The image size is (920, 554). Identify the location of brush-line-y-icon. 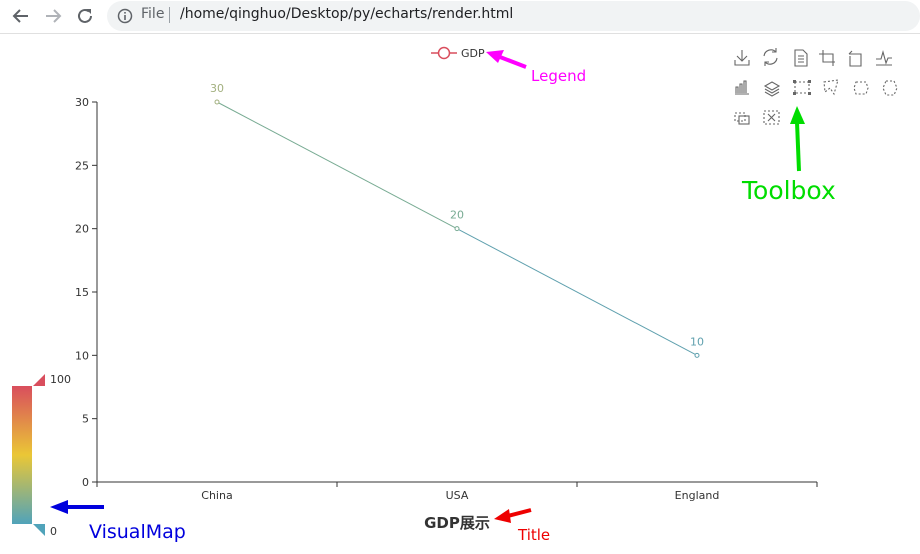
(890, 88).